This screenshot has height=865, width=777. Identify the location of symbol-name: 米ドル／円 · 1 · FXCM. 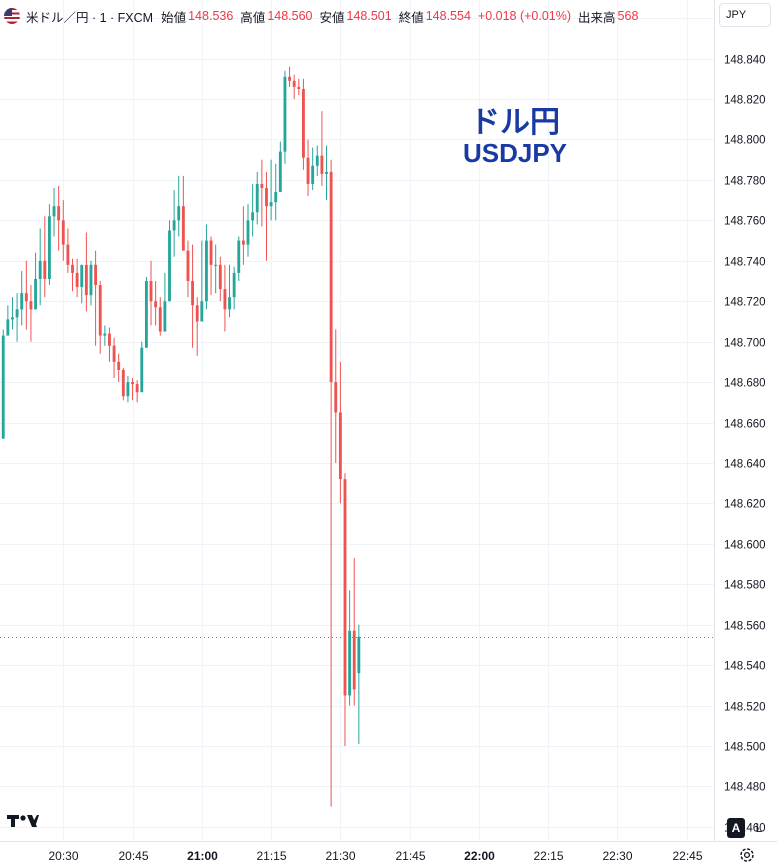
(90, 17).